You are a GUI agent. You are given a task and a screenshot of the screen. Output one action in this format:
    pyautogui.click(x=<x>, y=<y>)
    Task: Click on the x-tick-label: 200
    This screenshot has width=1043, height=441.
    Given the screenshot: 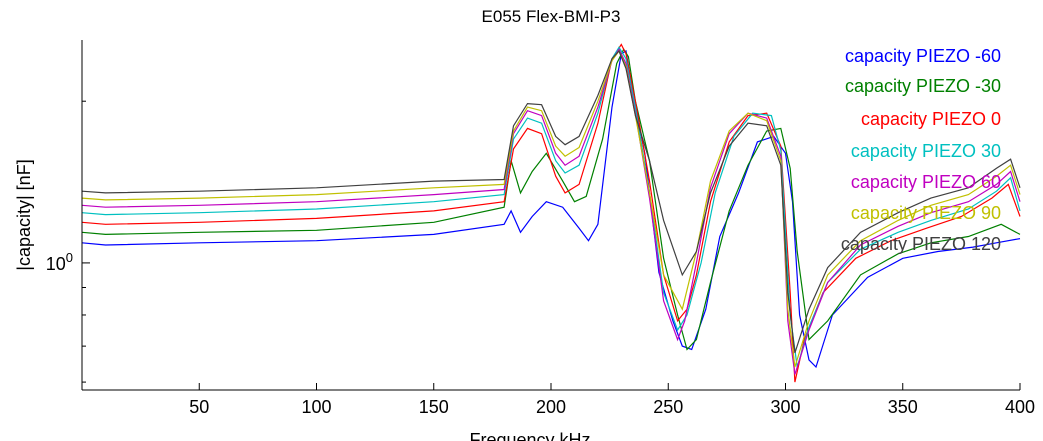 What is the action you would take?
    pyautogui.click(x=551, y=407)
    